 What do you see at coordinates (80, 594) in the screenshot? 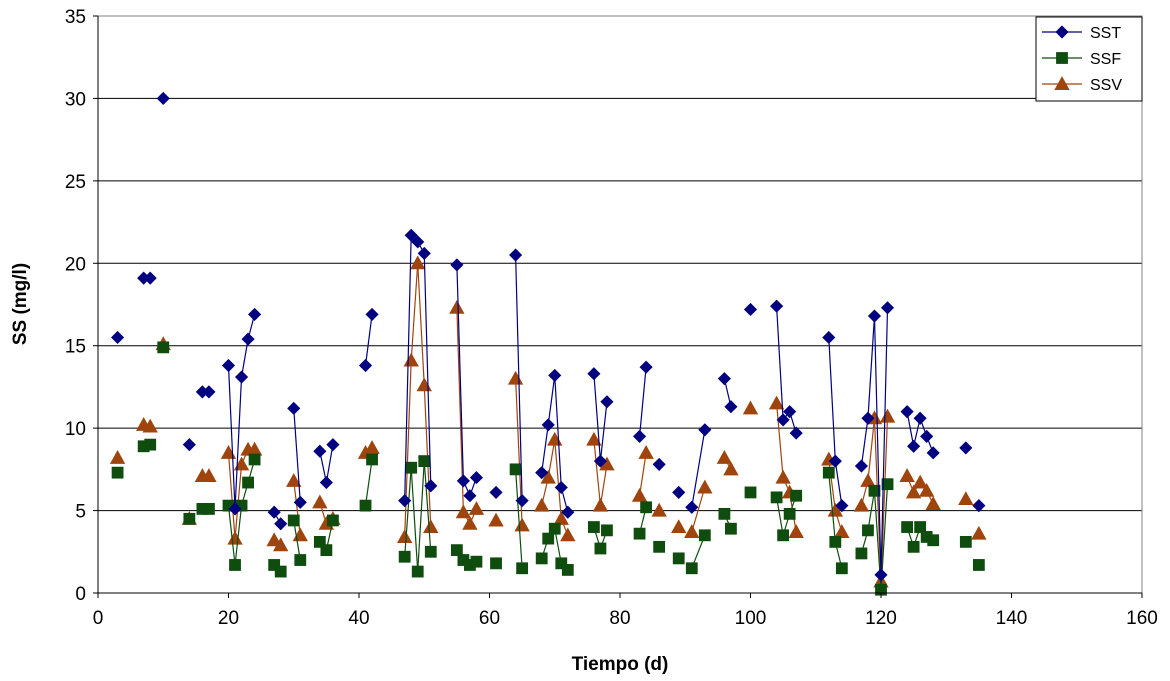
I see `y-tick-label: 0` at bounding box center [80, 594].